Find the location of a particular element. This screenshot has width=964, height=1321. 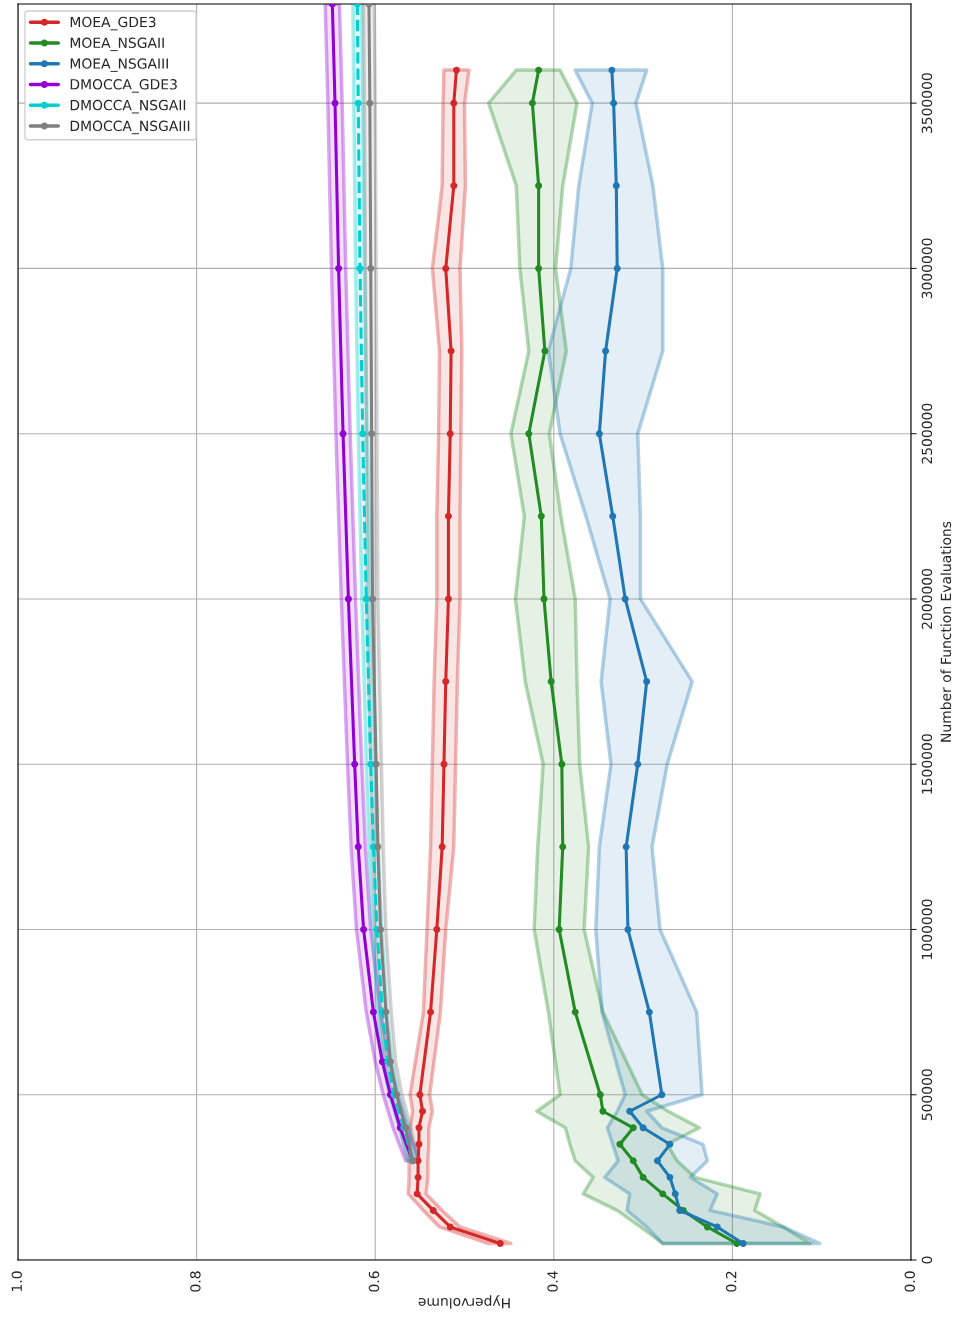

y-tick-label: 1000000 is located at coordinates (927, 929).